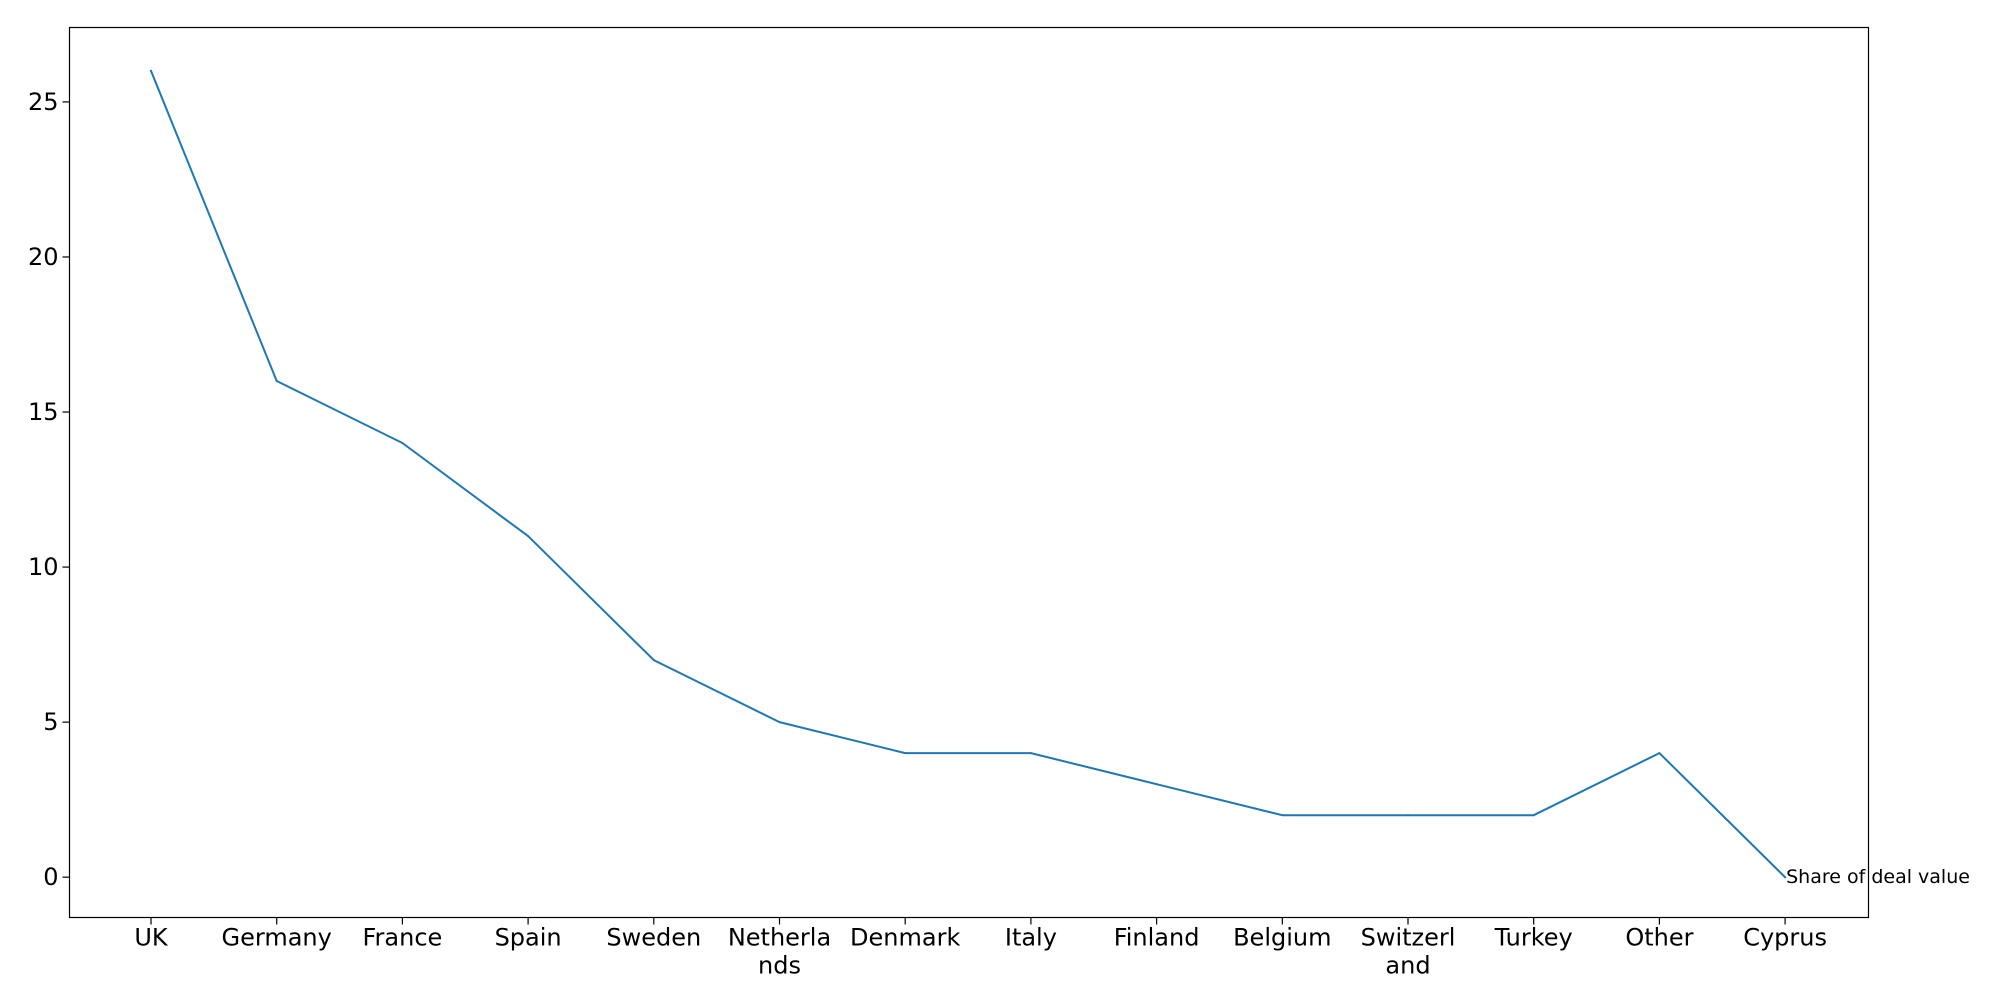 This screenshot has width=2000, height=1000. I want to click on x-tick-label: Turkey, so click(1533, 938).